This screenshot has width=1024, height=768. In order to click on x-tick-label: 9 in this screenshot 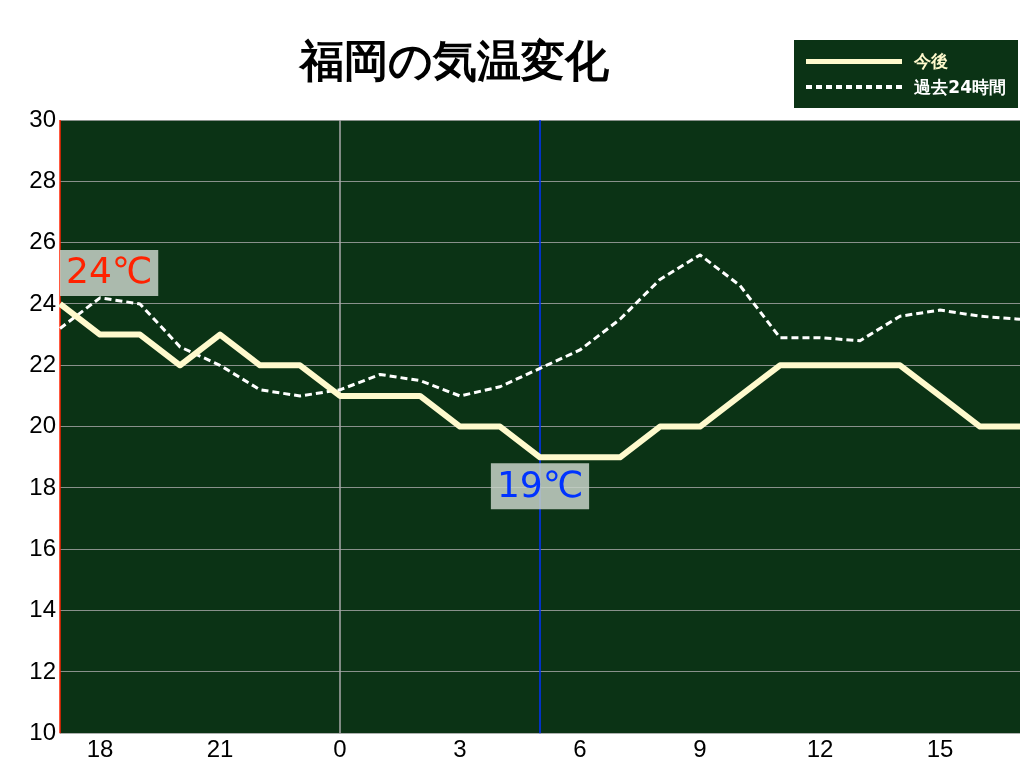, I will do `click(700, 749)`.